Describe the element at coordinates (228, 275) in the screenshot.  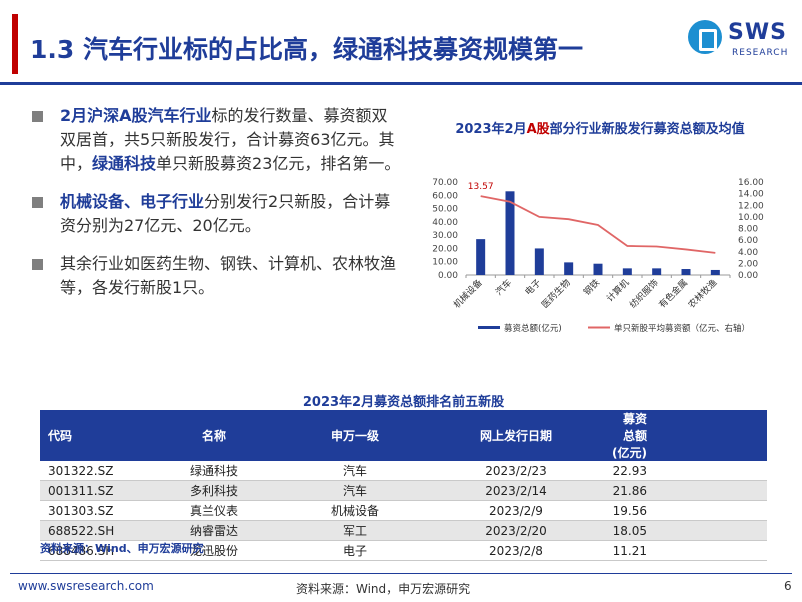
I see `bullet-text: 其余行业如医药生物、钢铁、计算机、农林牧渔等，各发行新股1只。` at that location.